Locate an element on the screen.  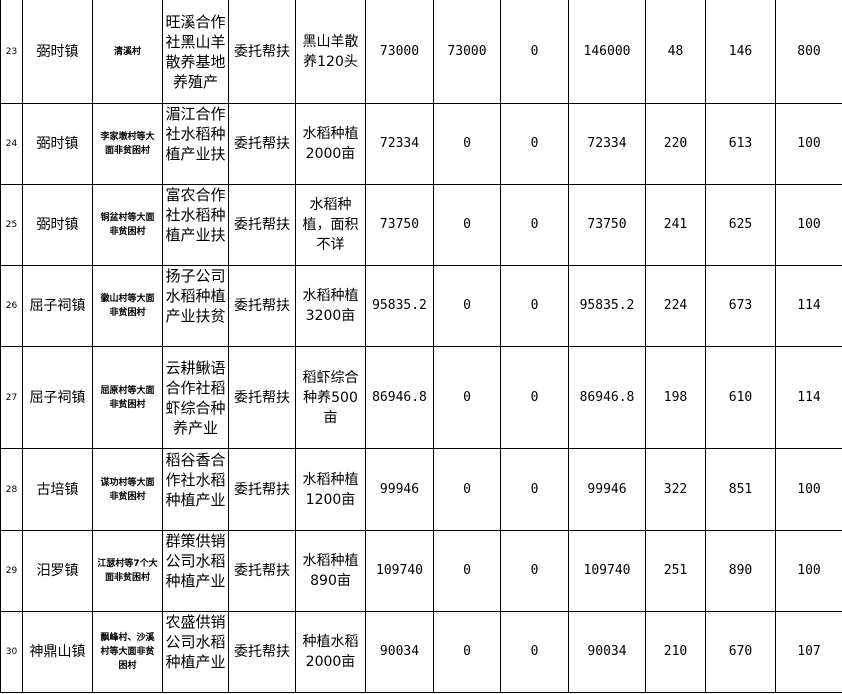
total-cell: 72334 is located at coordinates (607, 144).